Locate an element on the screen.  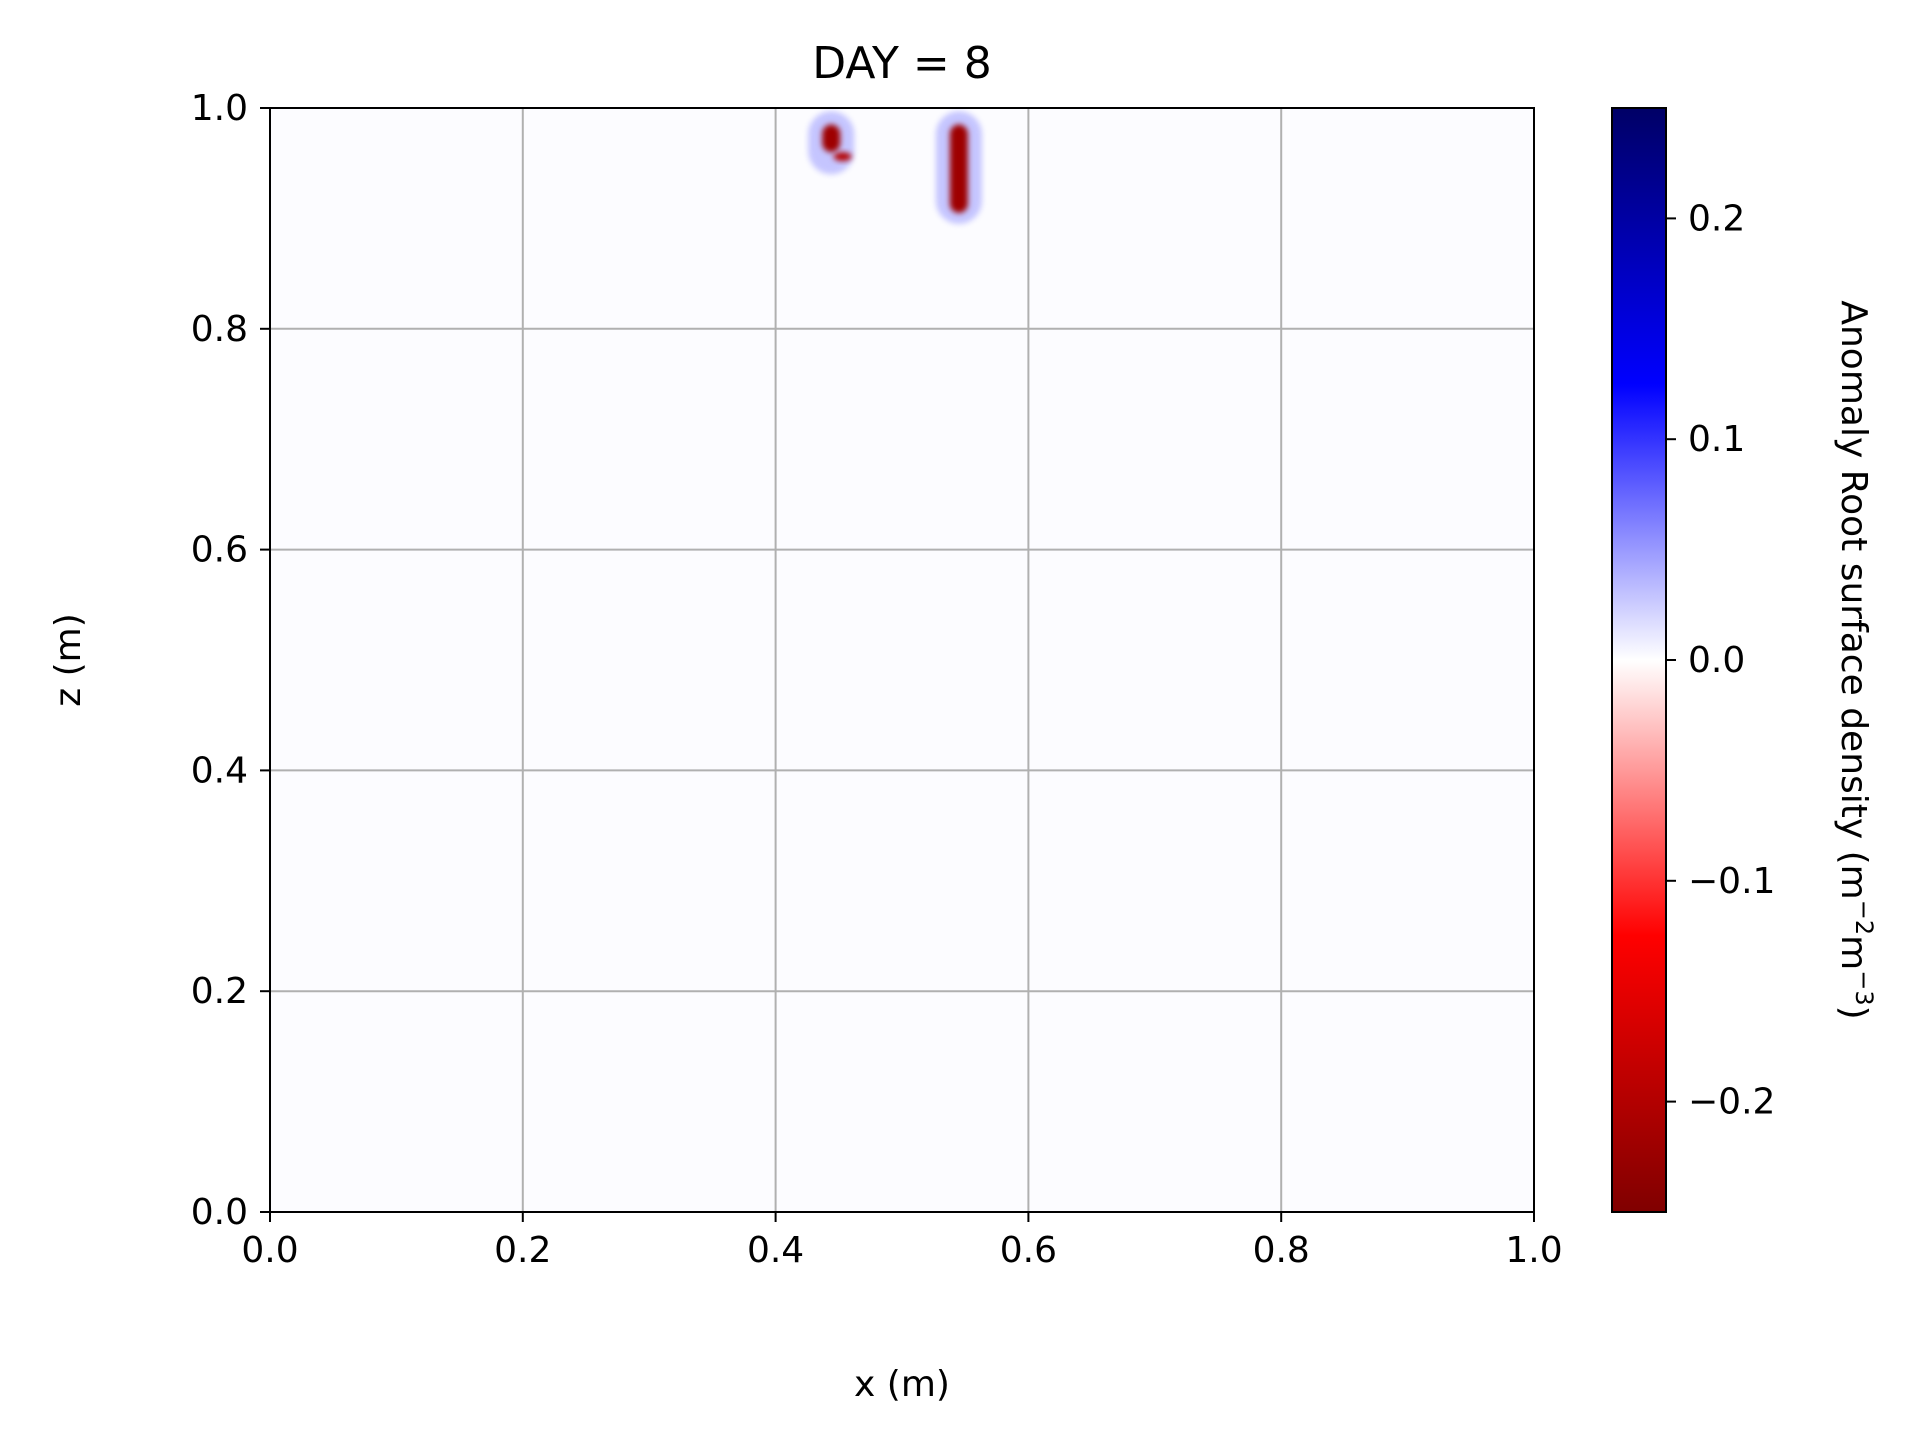
colorbar-label-main: Anomaly Root surface density (m is located at coordinates (1853, 599).